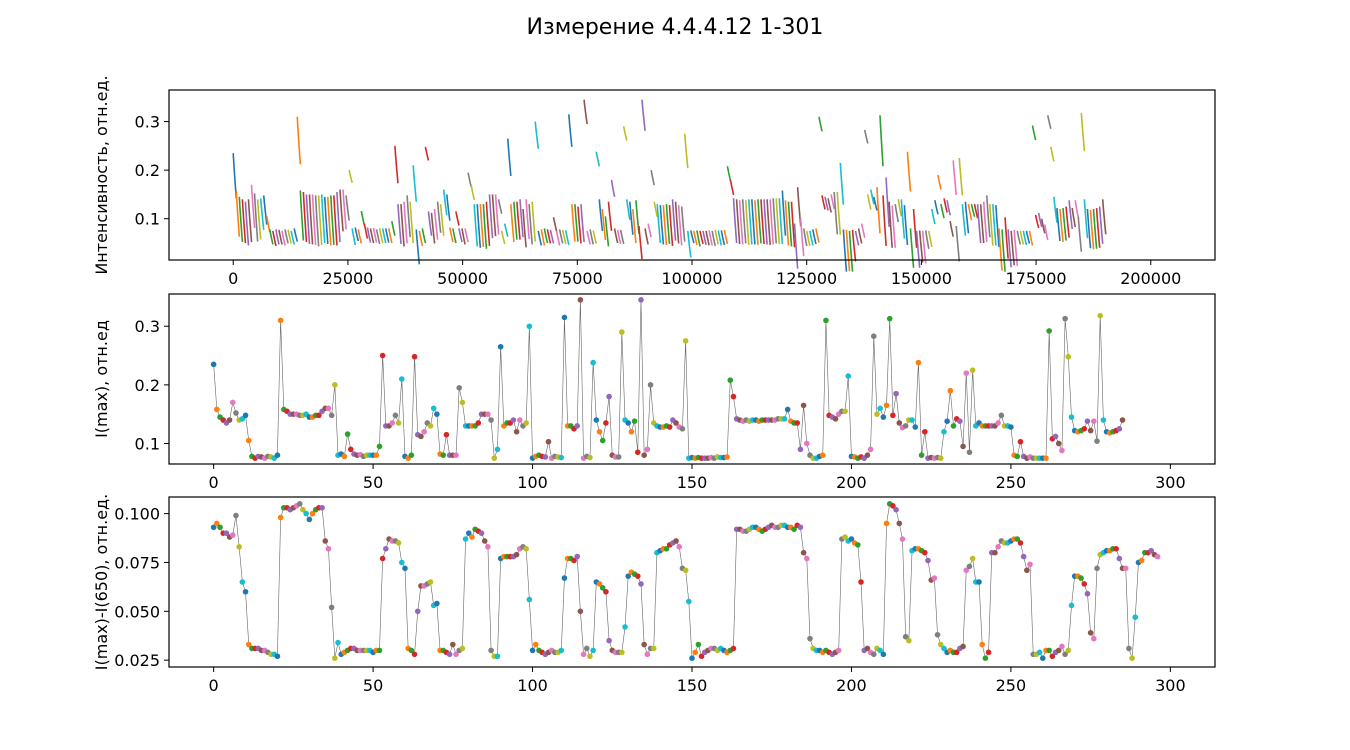 The height and width of the screenshot is (750, 1350). What do you see at coordinates (137, 562) in the screenshot?
I see `y-tick-label: 0.075` at bounding box center [137, 562].